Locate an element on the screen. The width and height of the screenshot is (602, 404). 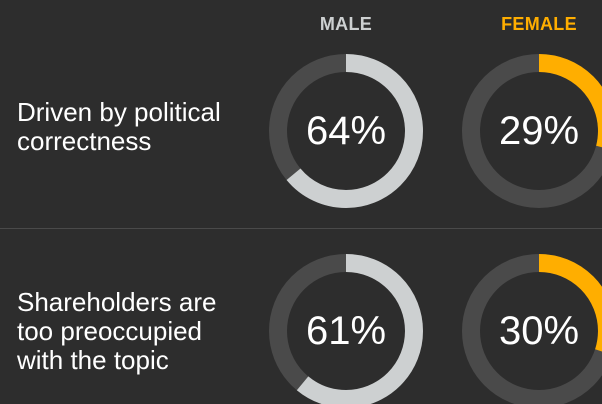
row-divider is located at coordinates (301, 228).